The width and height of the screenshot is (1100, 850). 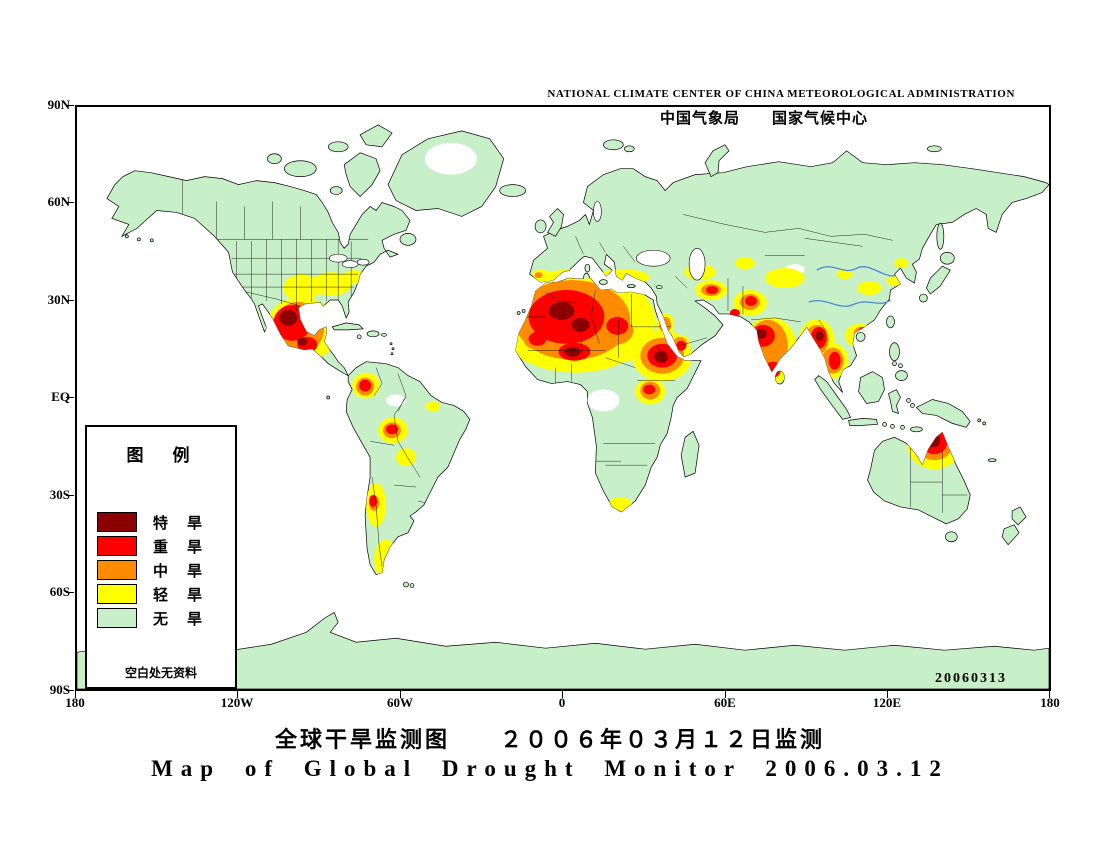 I want to click on legend-row-extreme: 特 旱, so click(x=161, y=522).